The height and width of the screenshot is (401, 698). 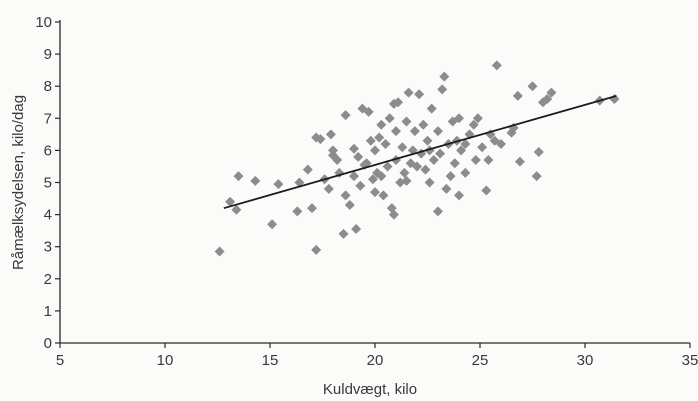 I want to click on y-tick-label: 5, so click(x=48, y=183).